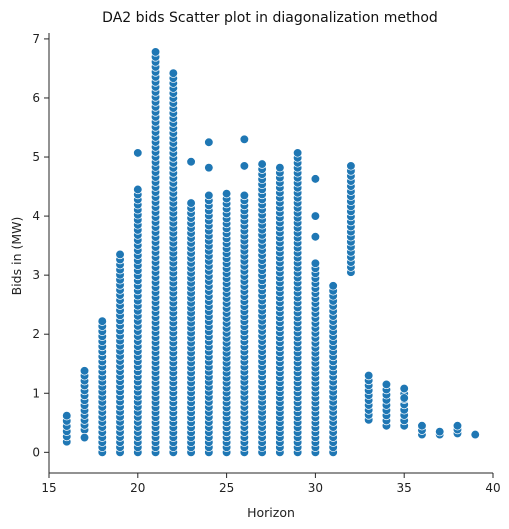  Describe the element at coordinates (492, 488) in the screenshot. I see `x-tick-label: 40` at that location.